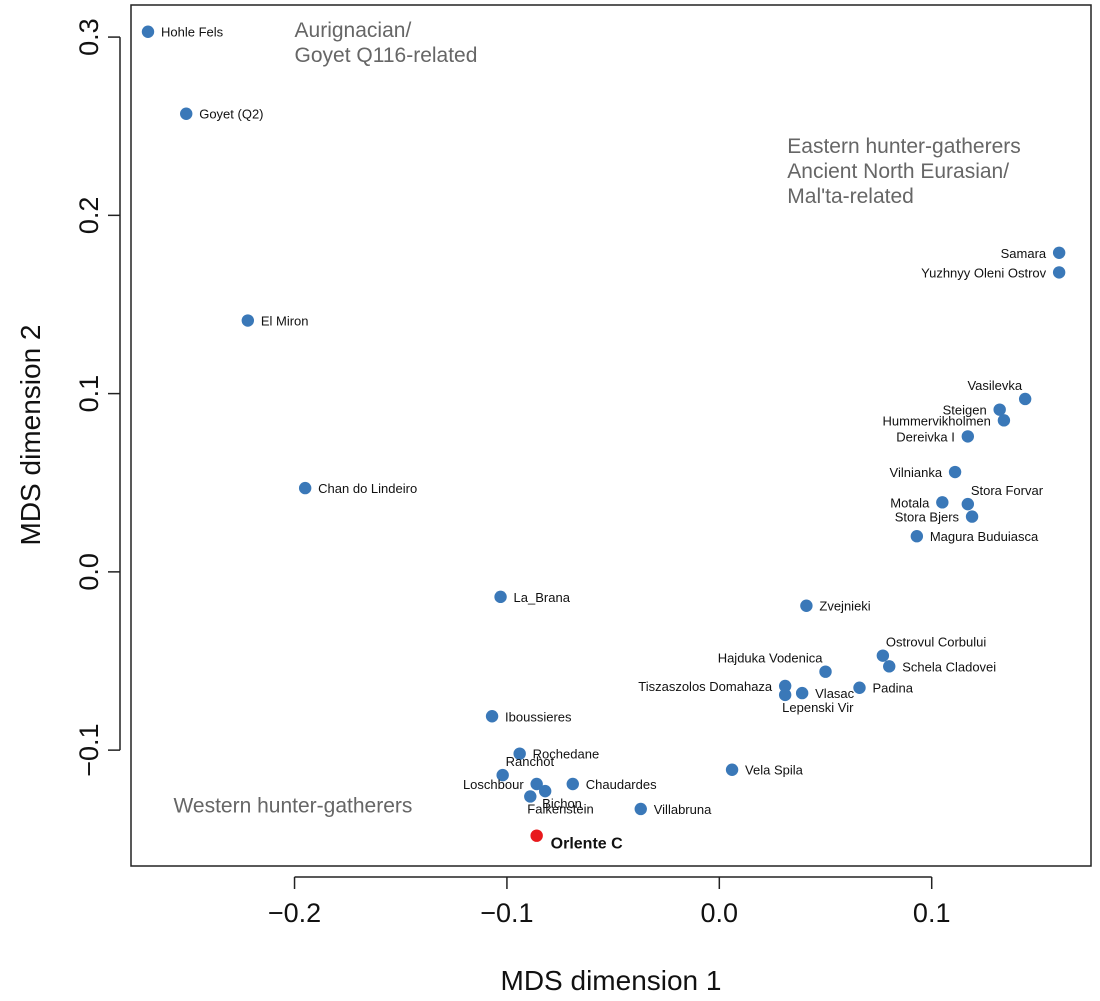  What do you see at coordinates (353, 30) in the screenshot?
I see `group-label: Aurignacian/` at bounding box center [353, 30].